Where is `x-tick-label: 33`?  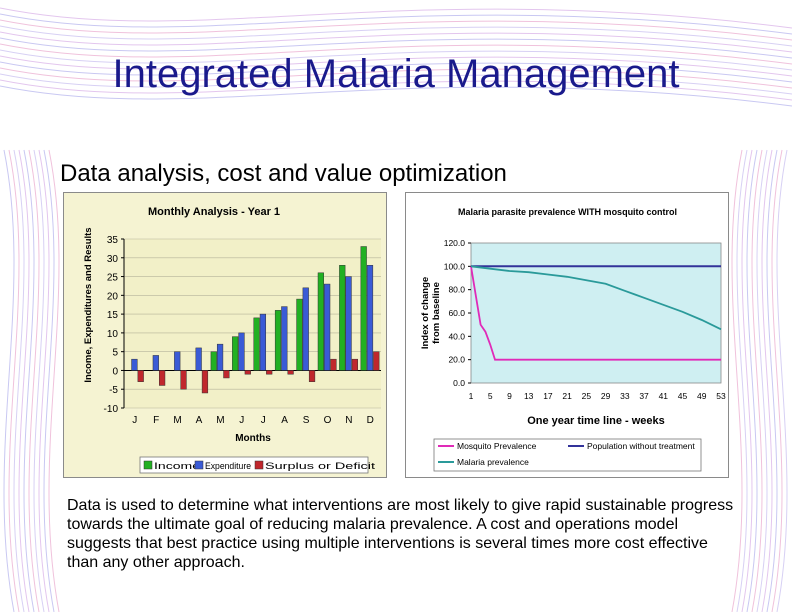 x-tick-label: 33 is located at coordinates (625, 396).